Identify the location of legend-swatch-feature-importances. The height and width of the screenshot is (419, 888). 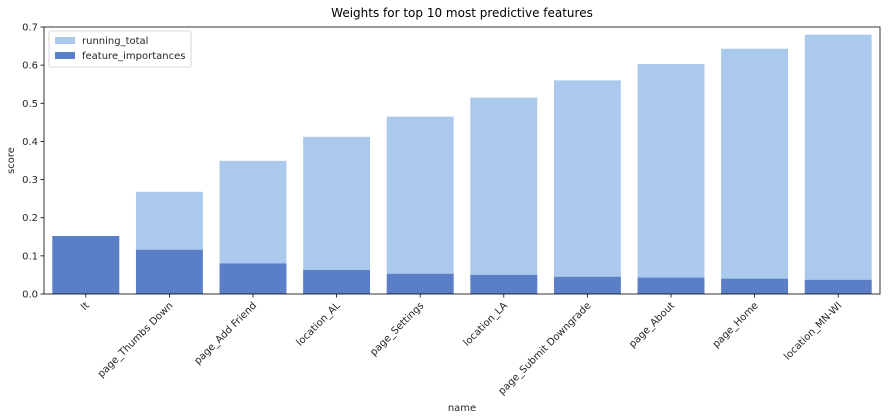
(65, 55).